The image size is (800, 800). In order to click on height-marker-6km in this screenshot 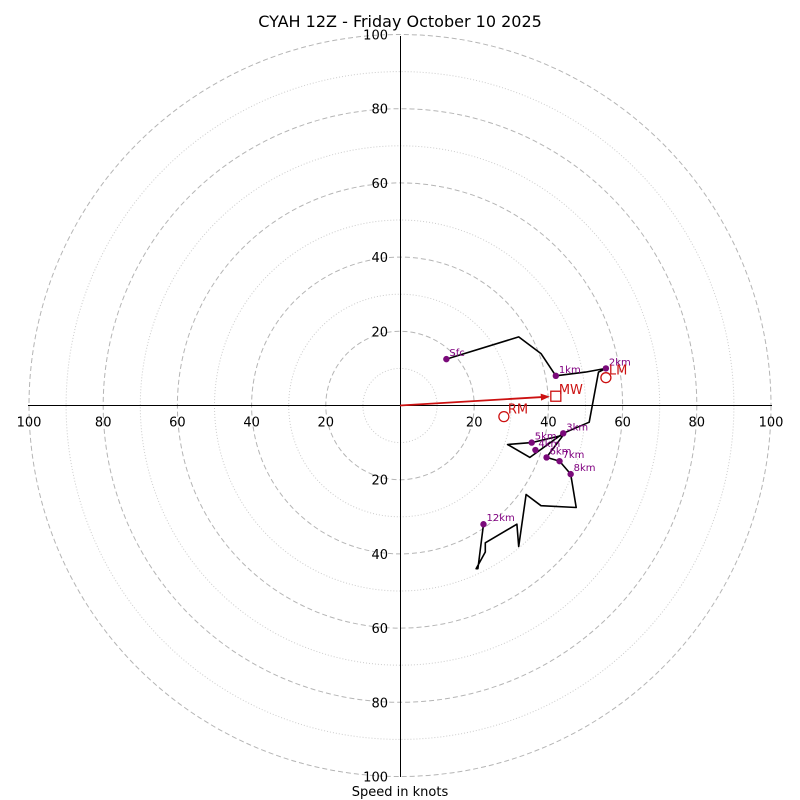, I will do `click(546, 457)`.